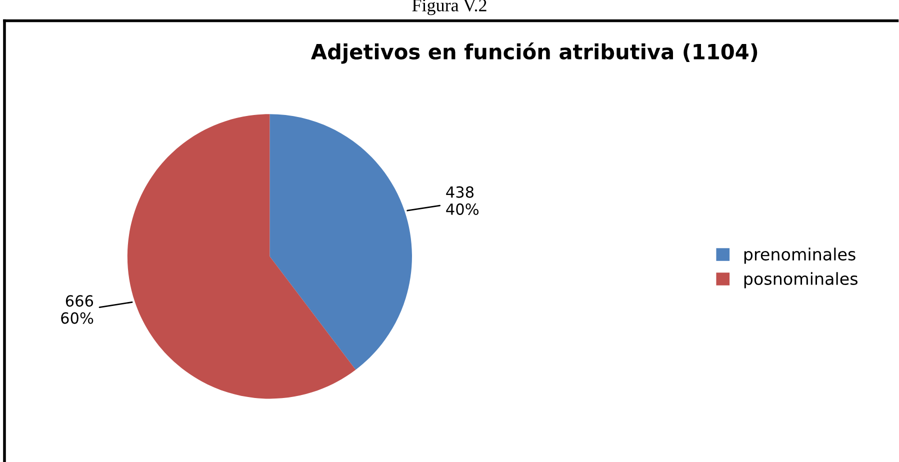  Describe the element at coordinates (462, 200) in the screenshot. I see `data-label: 438 40%` at that location.